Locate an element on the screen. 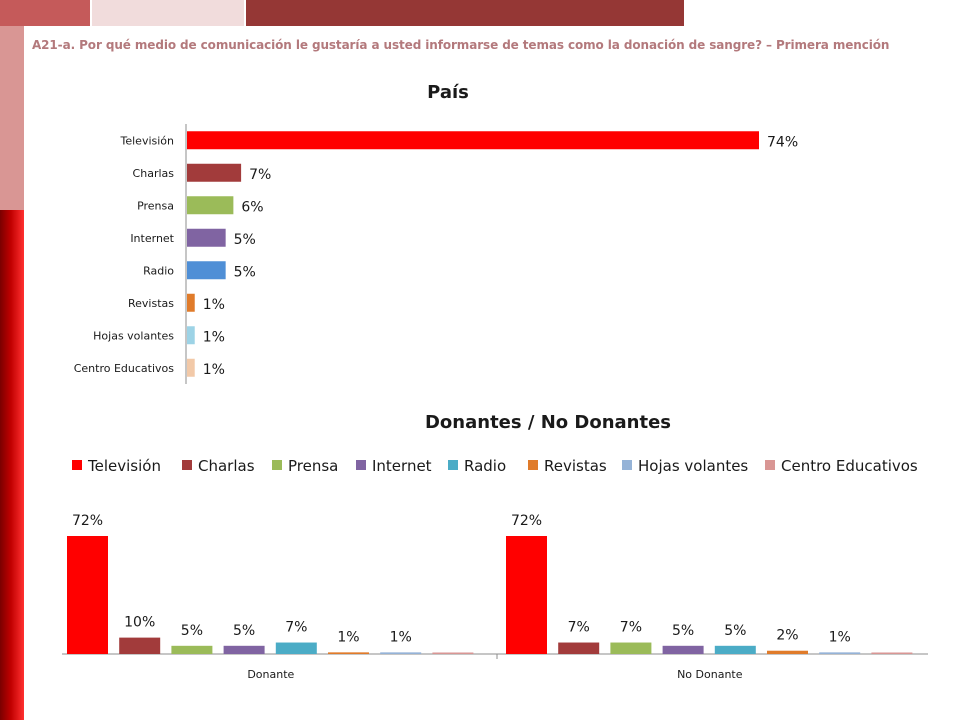 This screenshot has width=960, height=720. chart1-bar-radio is located at coordinates (206, 270).